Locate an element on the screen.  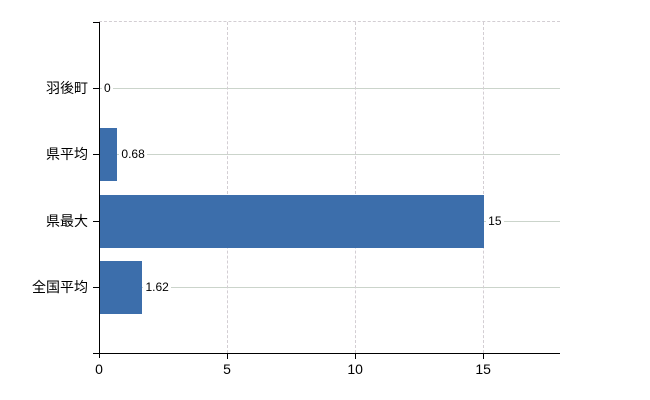
x-tick-label: 0 is located at coordinates (99, 369).